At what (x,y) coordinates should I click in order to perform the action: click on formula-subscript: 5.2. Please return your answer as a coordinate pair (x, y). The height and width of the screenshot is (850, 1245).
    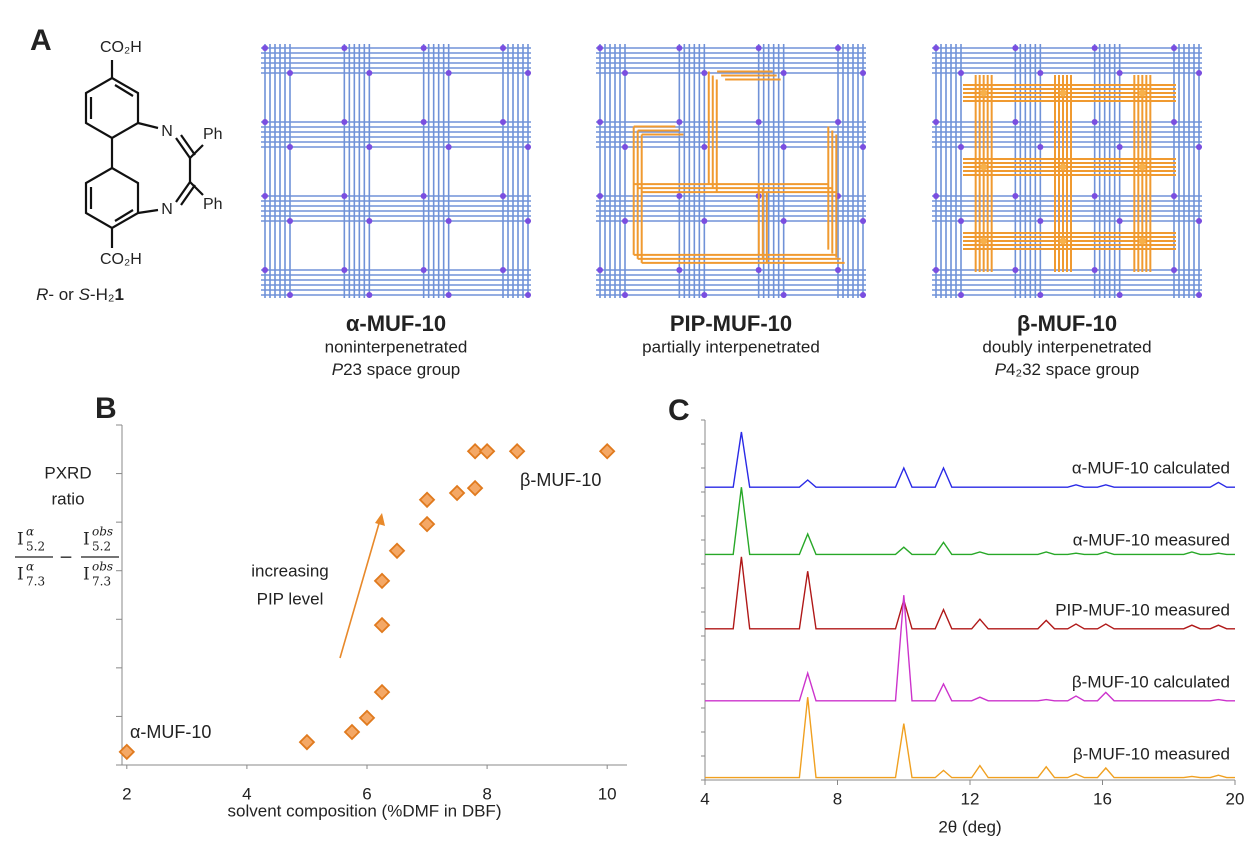
    Looking at the image, I should click on (101, 547).